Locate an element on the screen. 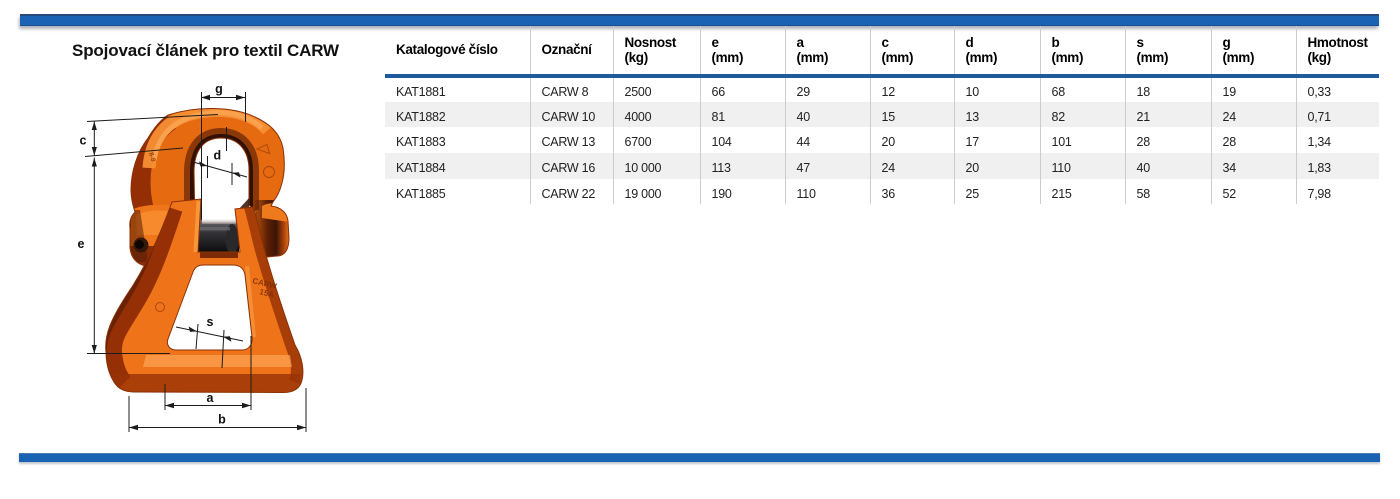  svg-text: 8-8 is located at coordinates (151, 157).